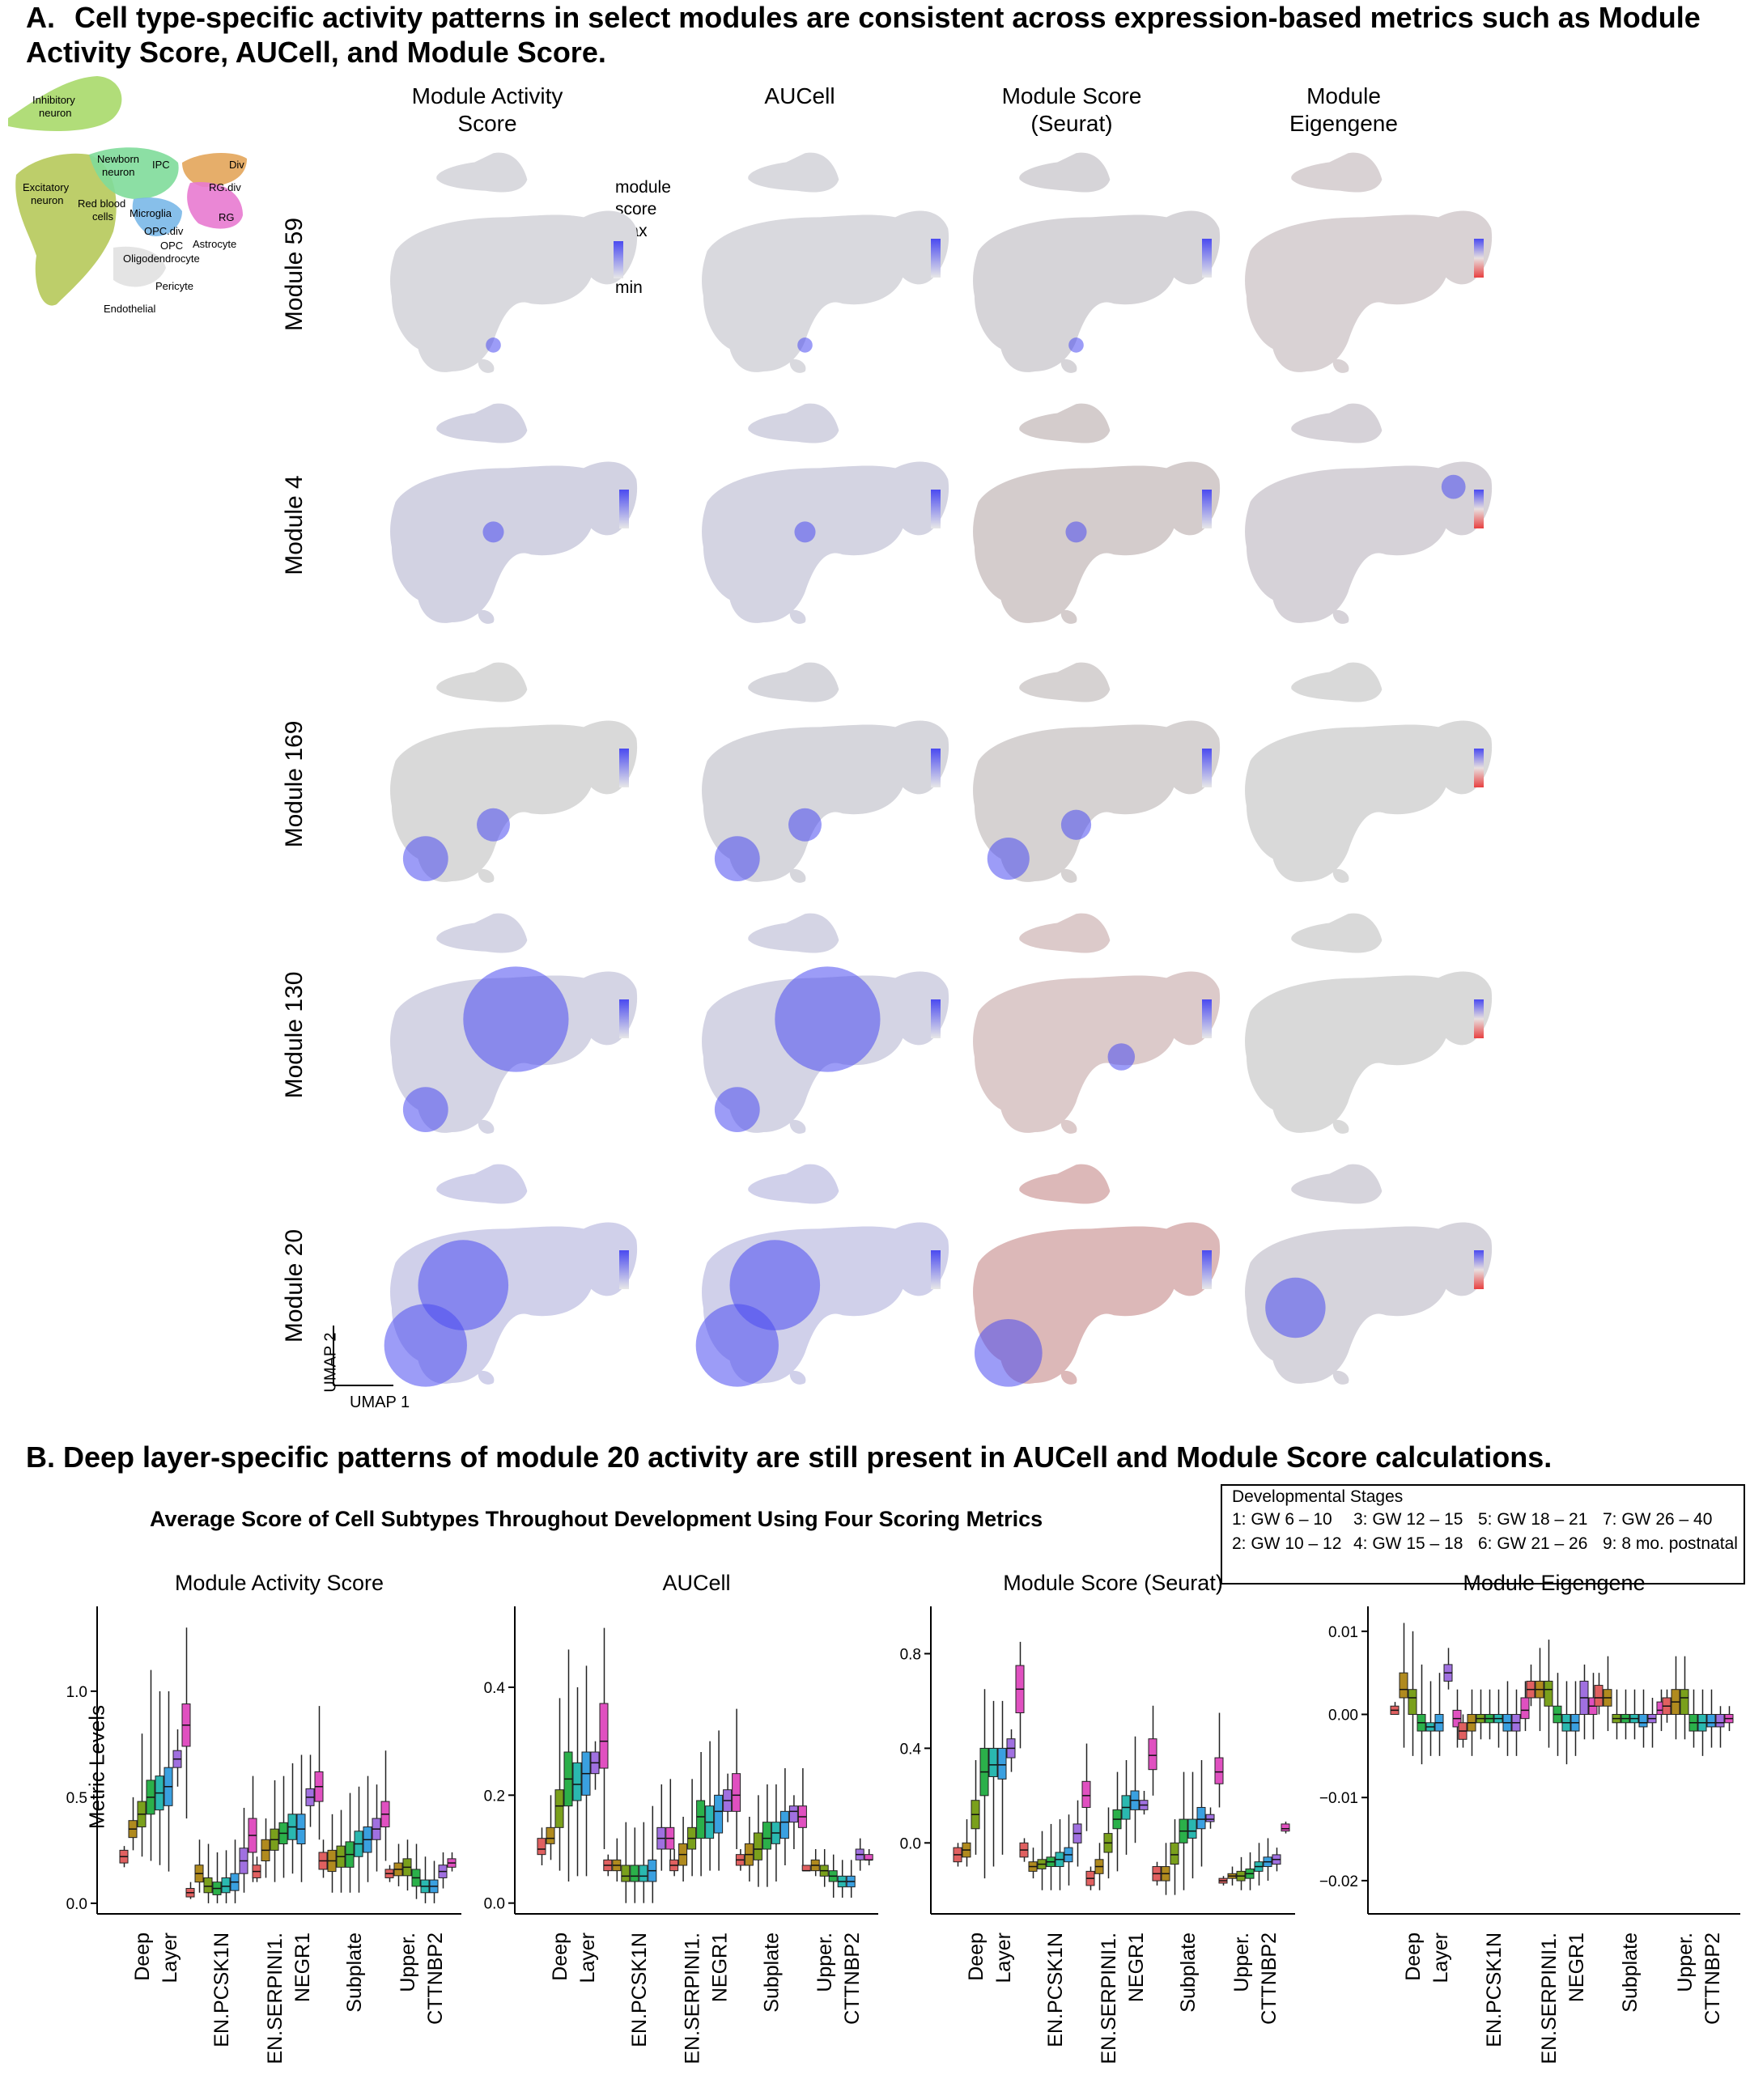 This screenshot has height=2100, width=1750. Describe the element at coordinates (629, 288) in the screenshot. I see `scale-legend-min: min` at that location.